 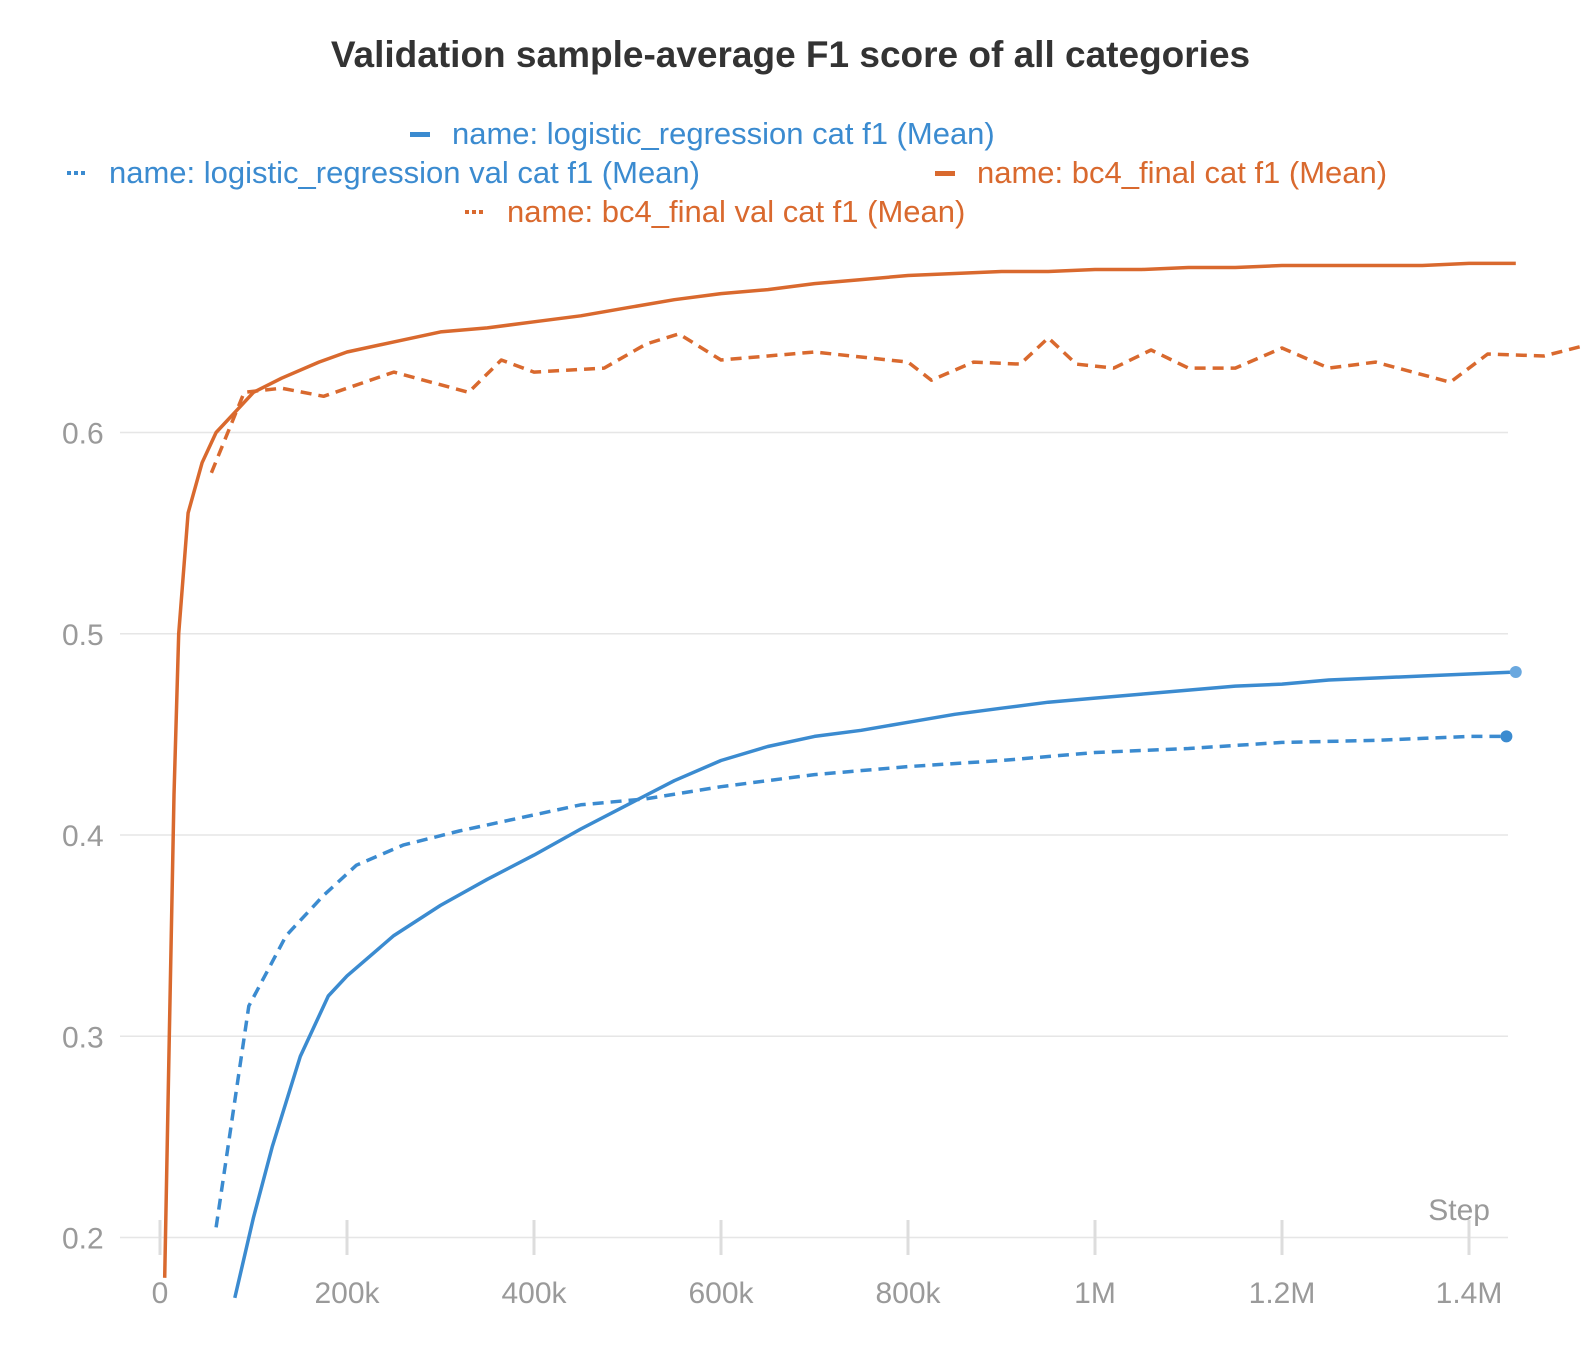 I want to click on x-tick-label: 1M, so click(x=1095, y=1293).